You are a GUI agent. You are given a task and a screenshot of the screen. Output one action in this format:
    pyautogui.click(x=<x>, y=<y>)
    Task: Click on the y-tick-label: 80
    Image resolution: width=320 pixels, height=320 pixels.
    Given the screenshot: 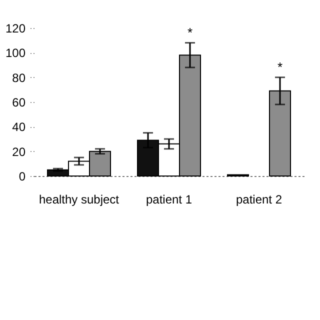 What is the action you would take?
    pyautogui.click(x=19, y=77)
    